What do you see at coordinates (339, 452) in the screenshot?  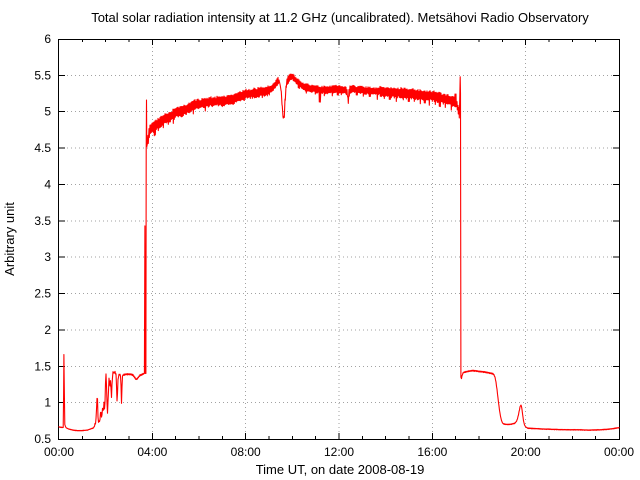 I see `svg-text: 12:00` at bounding box center [339, 452].